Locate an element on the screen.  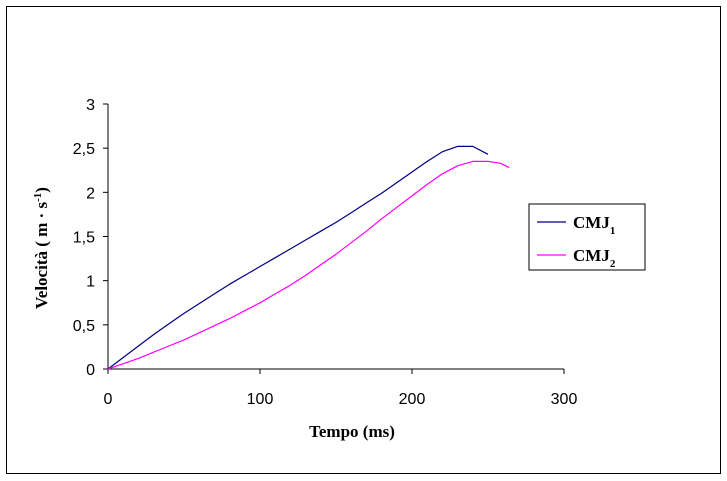
x-axis-title: Tempo (ms) is located at coordinates (352, 431).